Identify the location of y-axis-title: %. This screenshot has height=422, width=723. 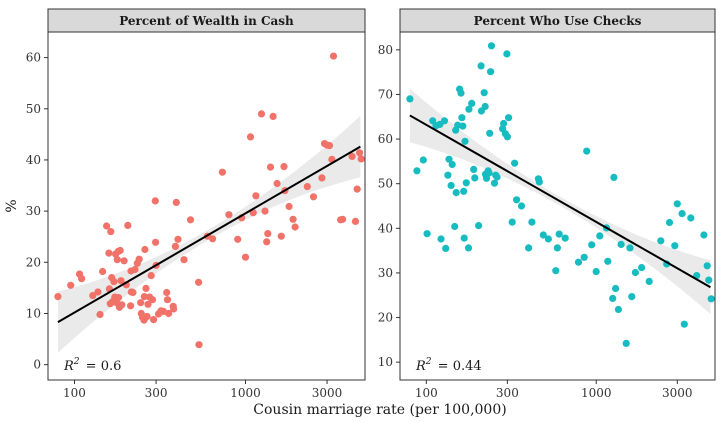
(12, 205).